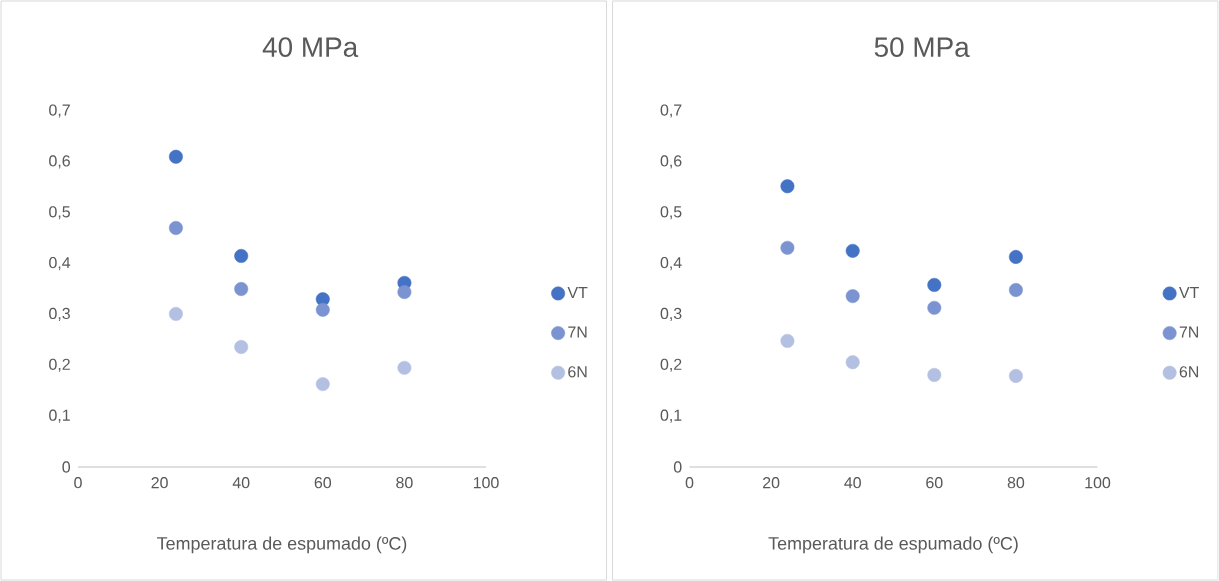 The image size is (1219, 581). I want to click on chart-title: 50 MPa, so click(922, 47).